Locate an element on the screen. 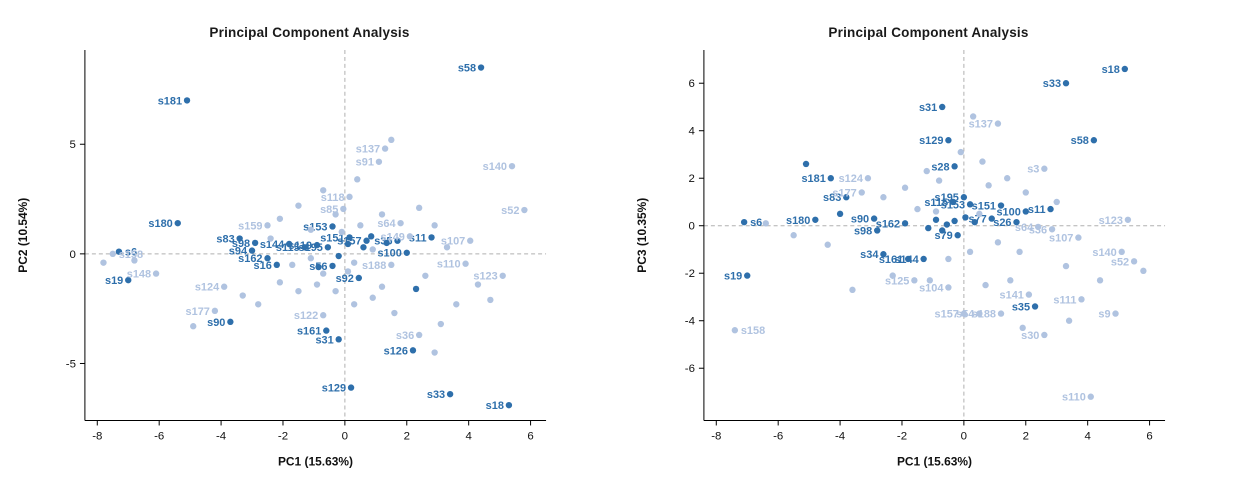 The width and height of the screenshot is (1238, 500). point-label: s35 is located at coordinates (1021, 307).